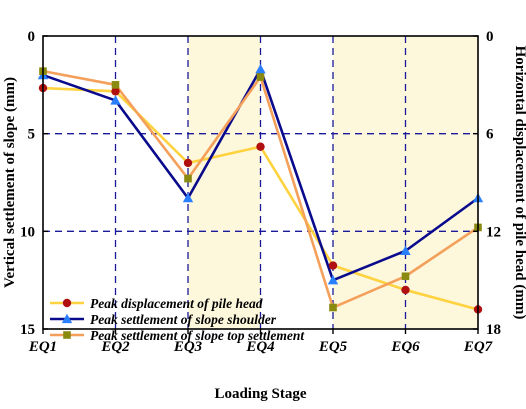 The height and width of the screenshot is (409, 526). What do you see at coordinates (490, 135) in the screenshot?
I see `y2-tick-label-6: 6` at bounding box center [490, 135].